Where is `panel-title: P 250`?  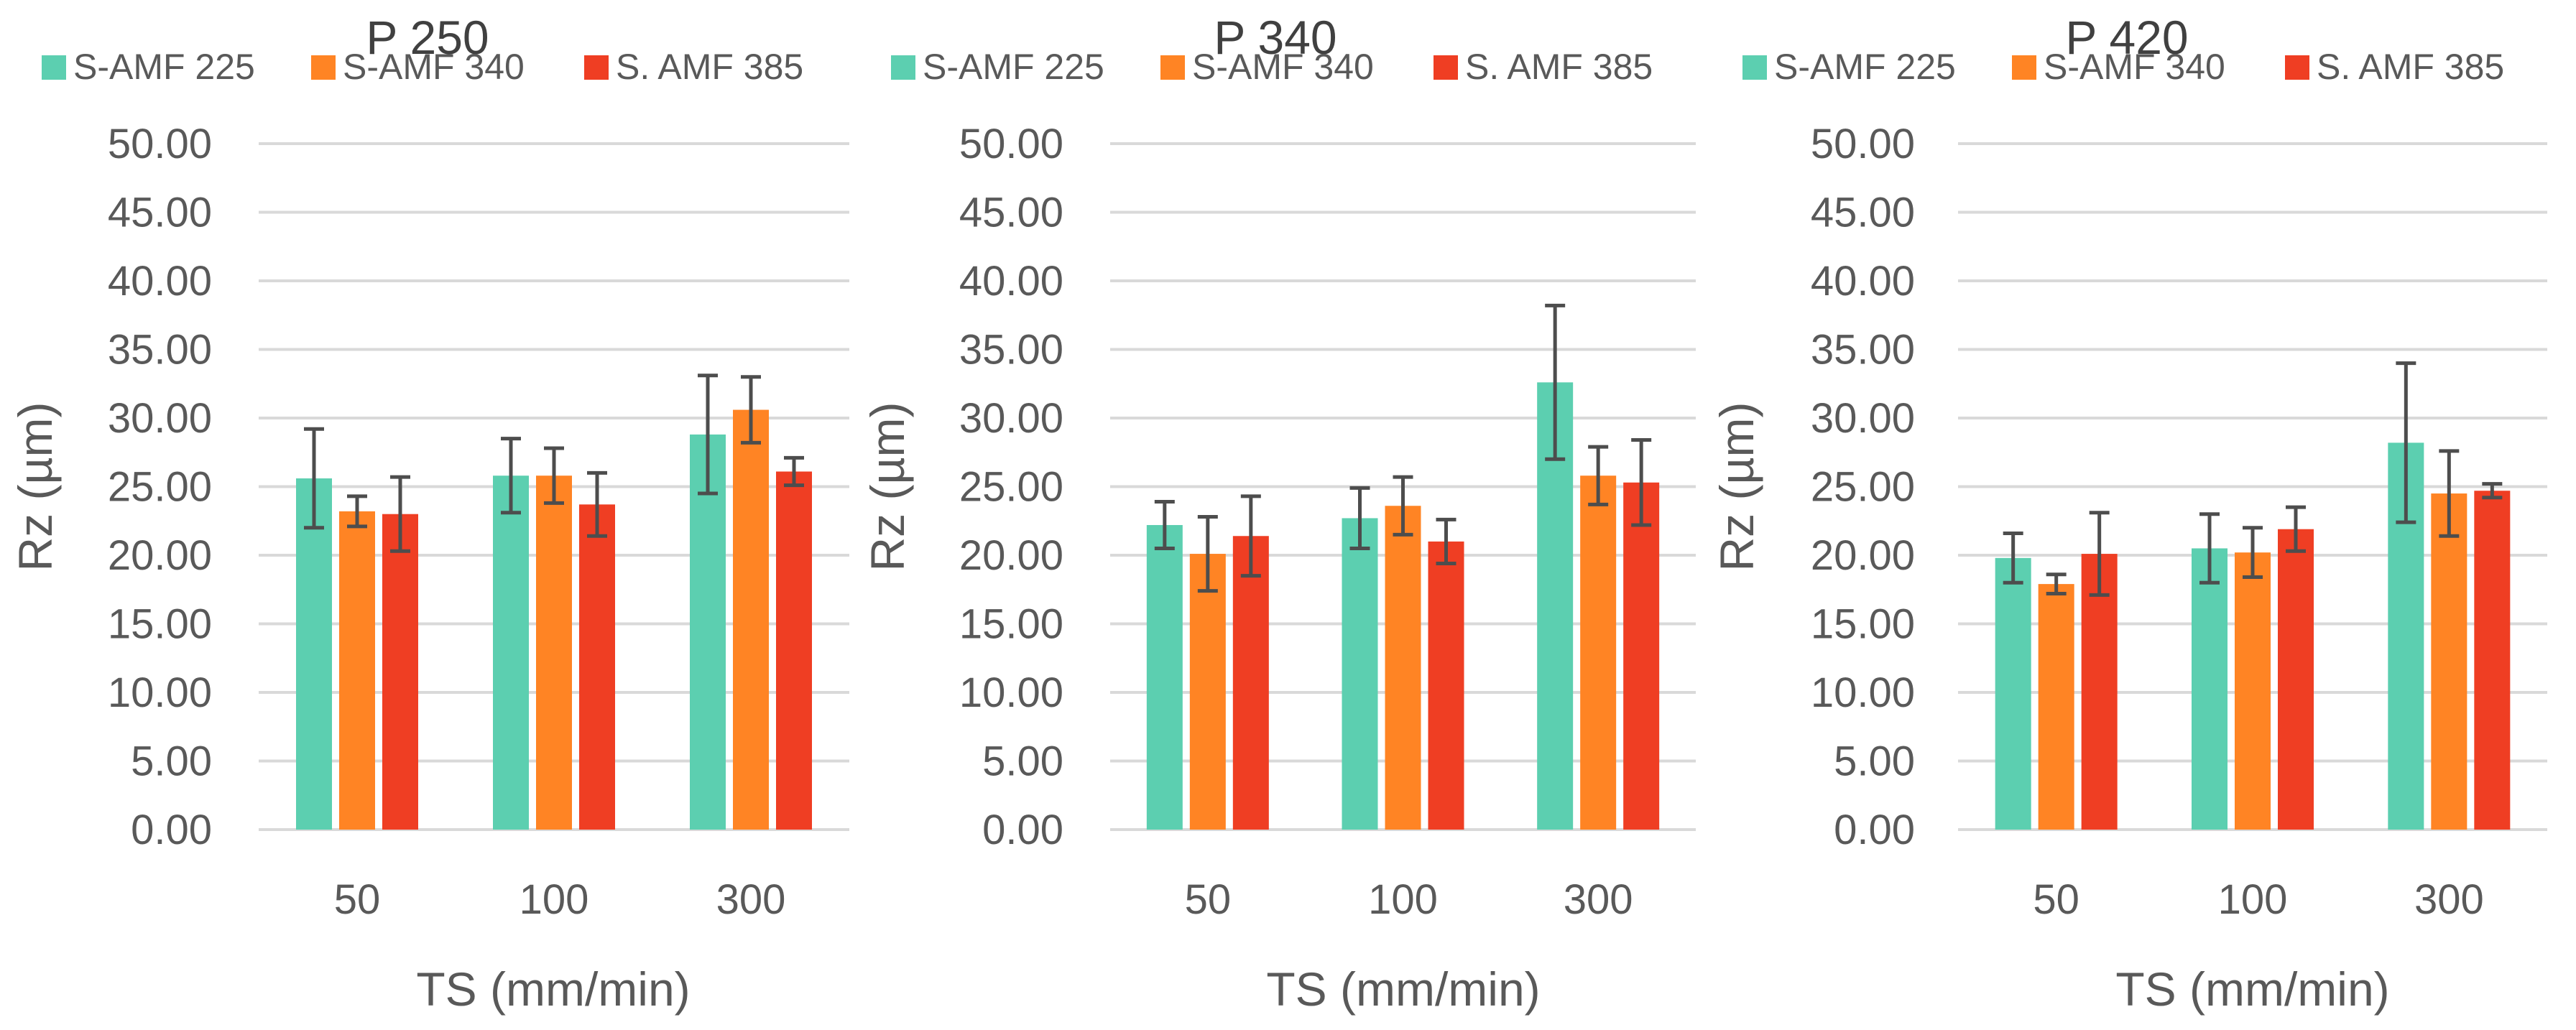 panel-title: P 250 is located at coordinates (428, 37).